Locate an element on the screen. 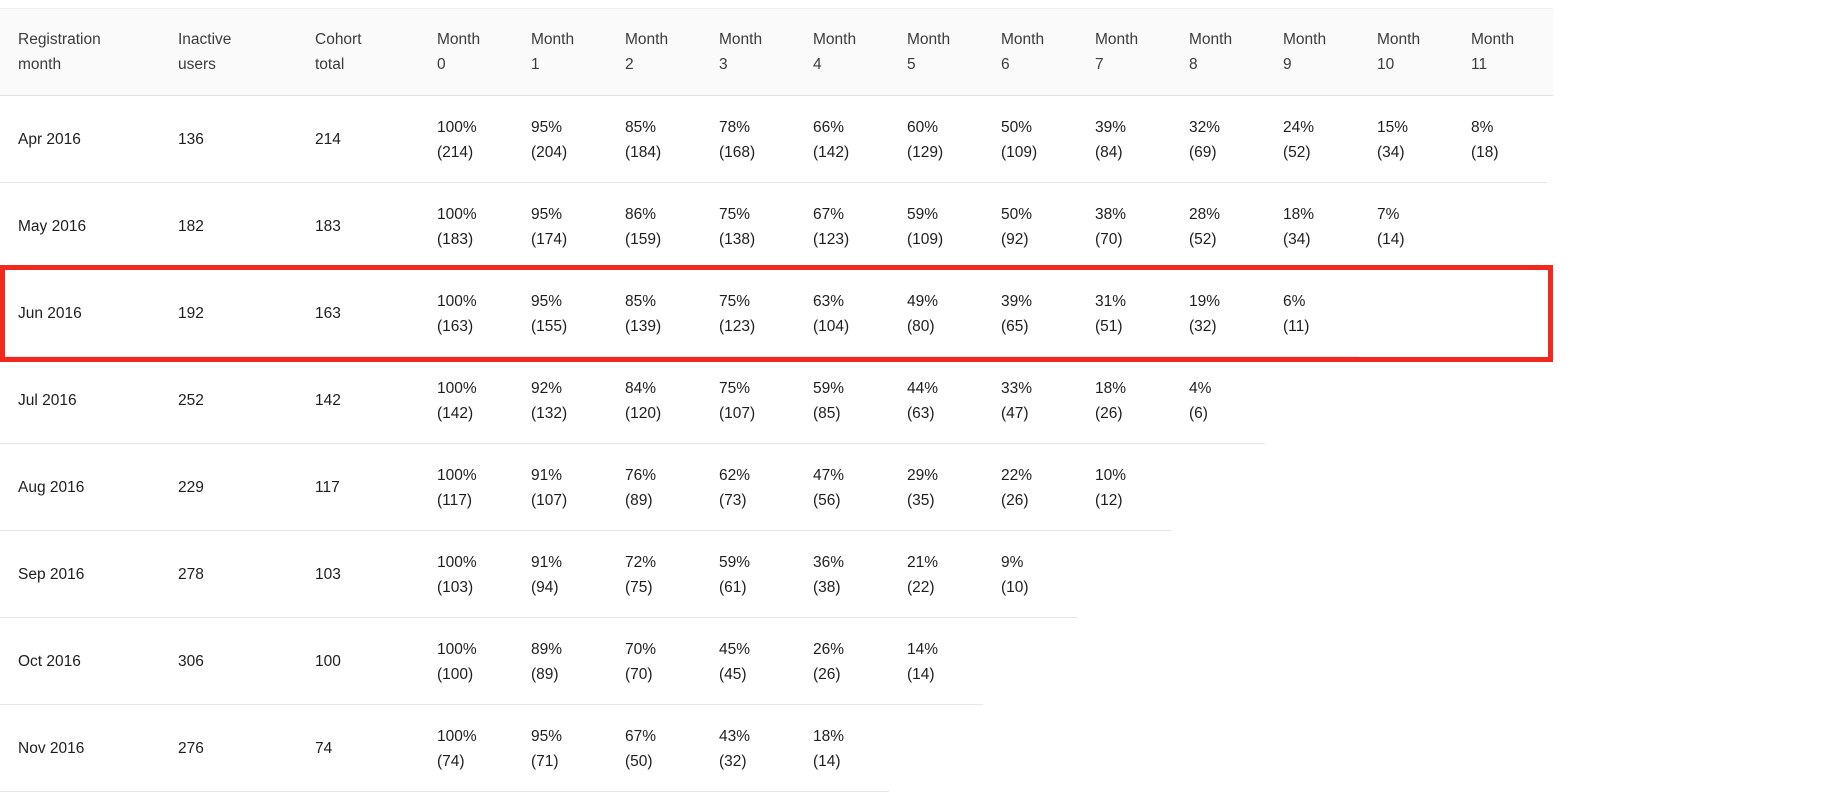 The image size is (1838, 806). retention-count: (75) is located at coordinates (639, 587).